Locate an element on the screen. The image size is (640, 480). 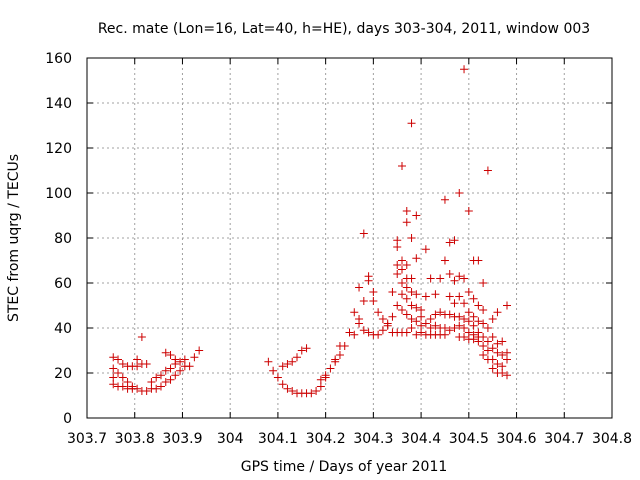
y-axis-title: STEC from uqrg / TECUs is located at coordinates (14, 238).